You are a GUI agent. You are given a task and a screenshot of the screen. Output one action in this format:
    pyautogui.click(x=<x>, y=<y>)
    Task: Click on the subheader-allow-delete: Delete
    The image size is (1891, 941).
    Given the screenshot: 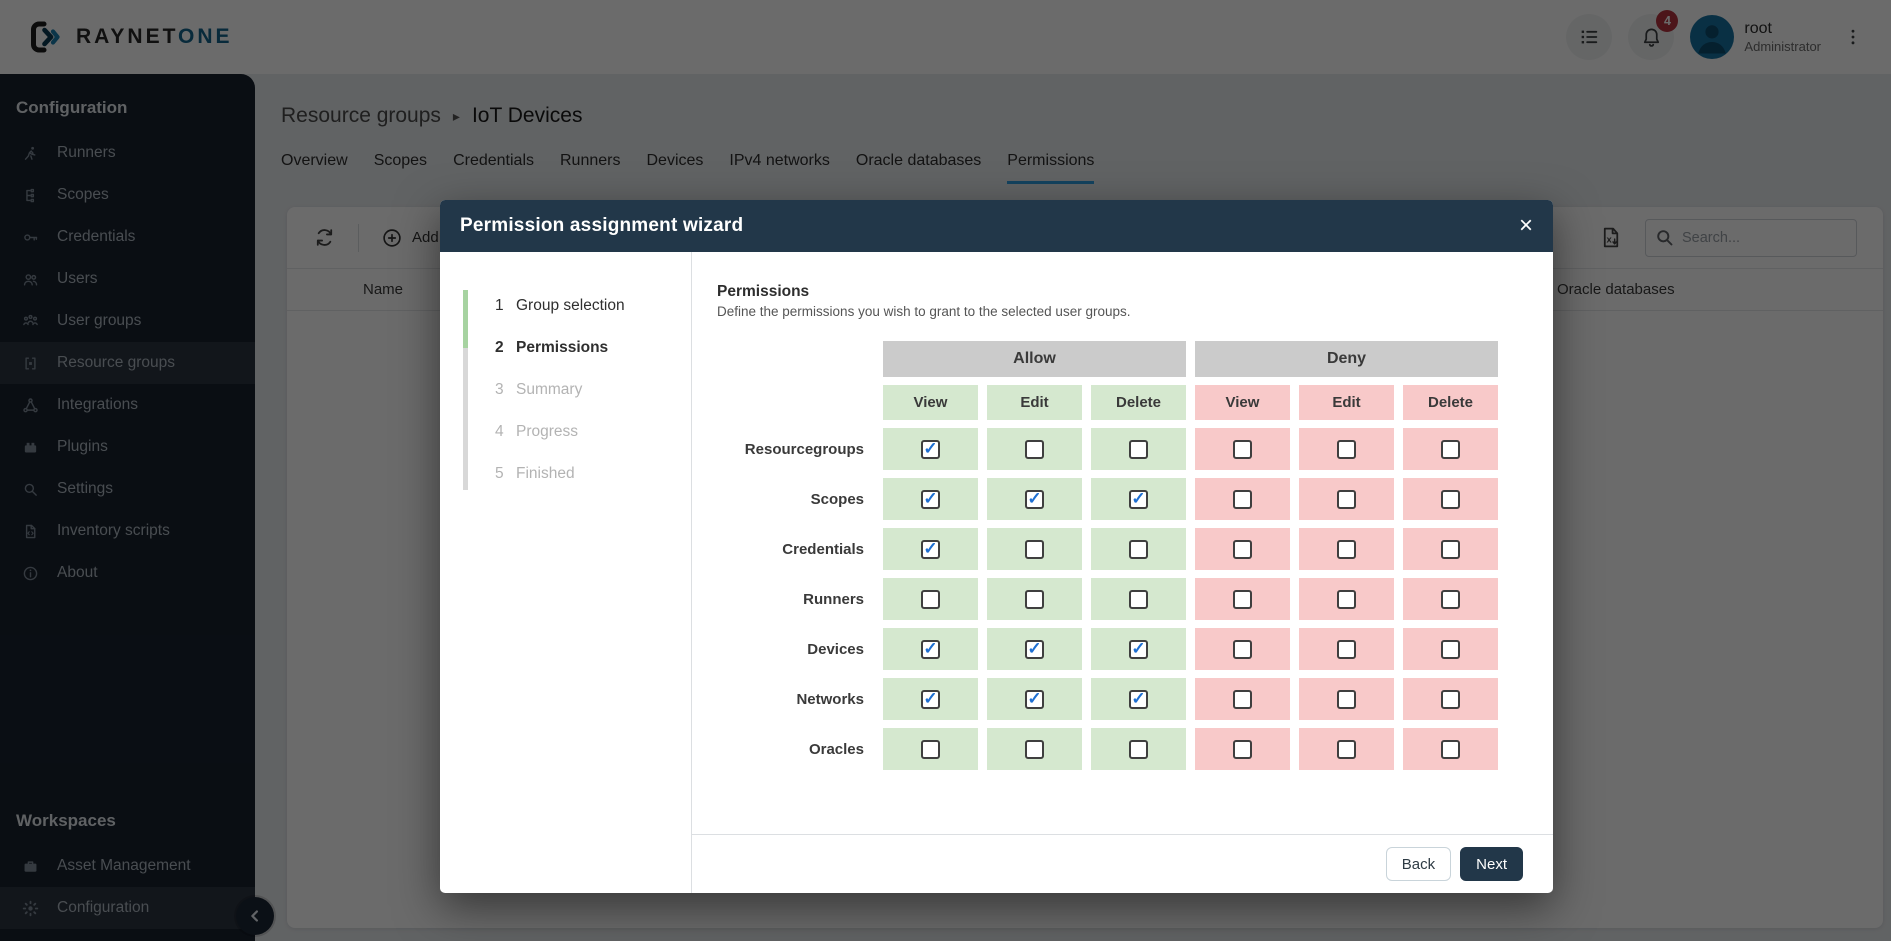 What is the action you would take?
    pyautogui.click(x=1138, y=402)
    